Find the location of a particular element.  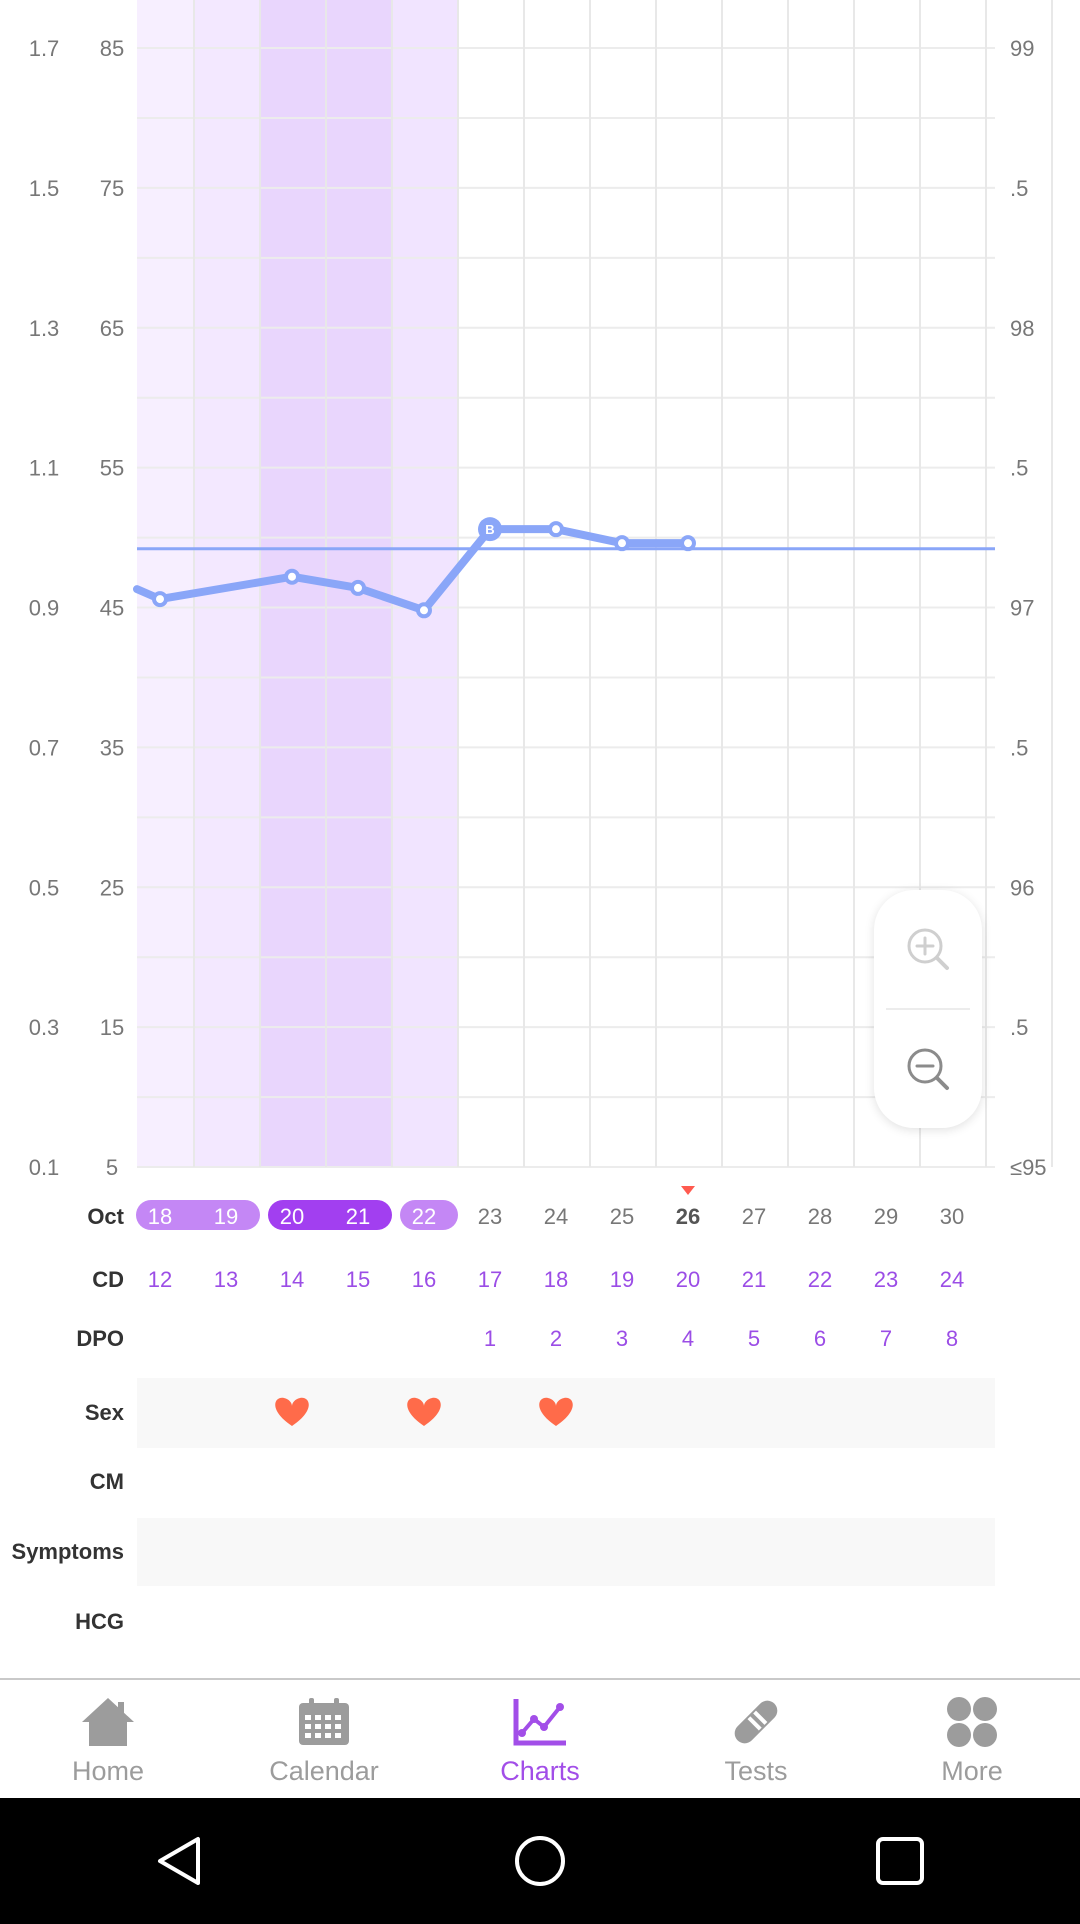

nav-home-label: Home is located at coordinates (108, 1771).